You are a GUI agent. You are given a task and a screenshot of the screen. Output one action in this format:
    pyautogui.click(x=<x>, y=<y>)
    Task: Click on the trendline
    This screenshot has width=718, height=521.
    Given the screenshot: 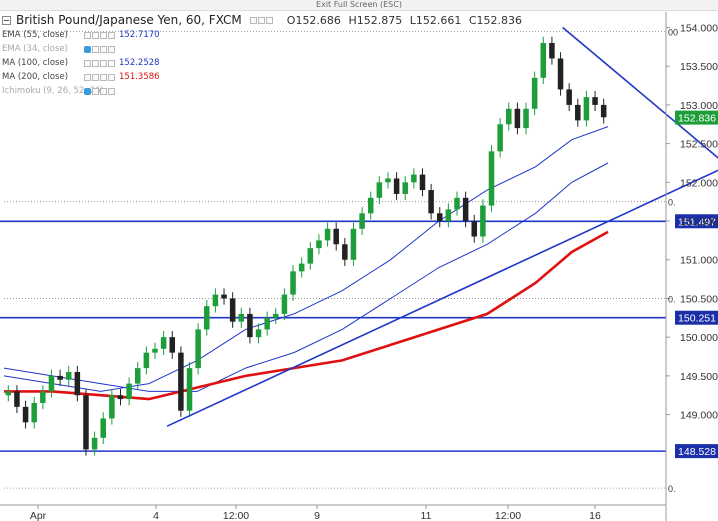 What is the action you would take?
    pyautogui.click(x=640, y=92)
    